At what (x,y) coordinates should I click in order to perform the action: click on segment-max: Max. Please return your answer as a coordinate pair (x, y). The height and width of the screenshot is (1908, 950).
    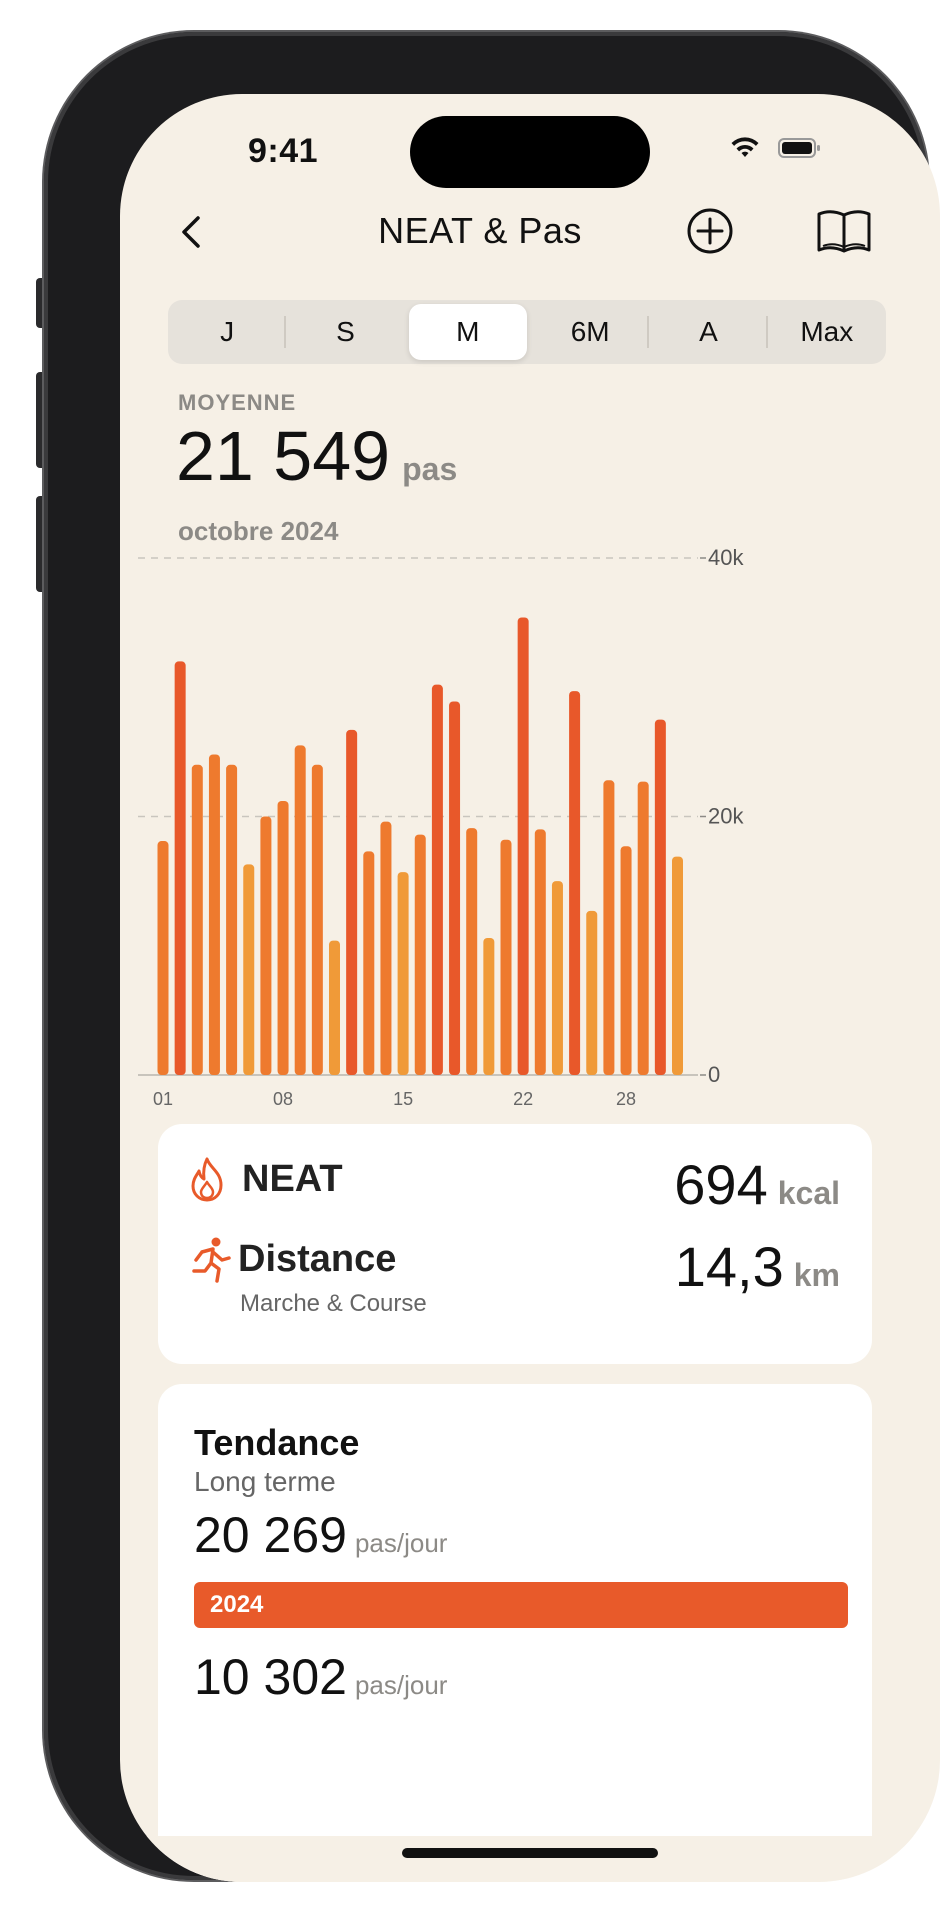
    Looking at the image, I should click on (827, 331).